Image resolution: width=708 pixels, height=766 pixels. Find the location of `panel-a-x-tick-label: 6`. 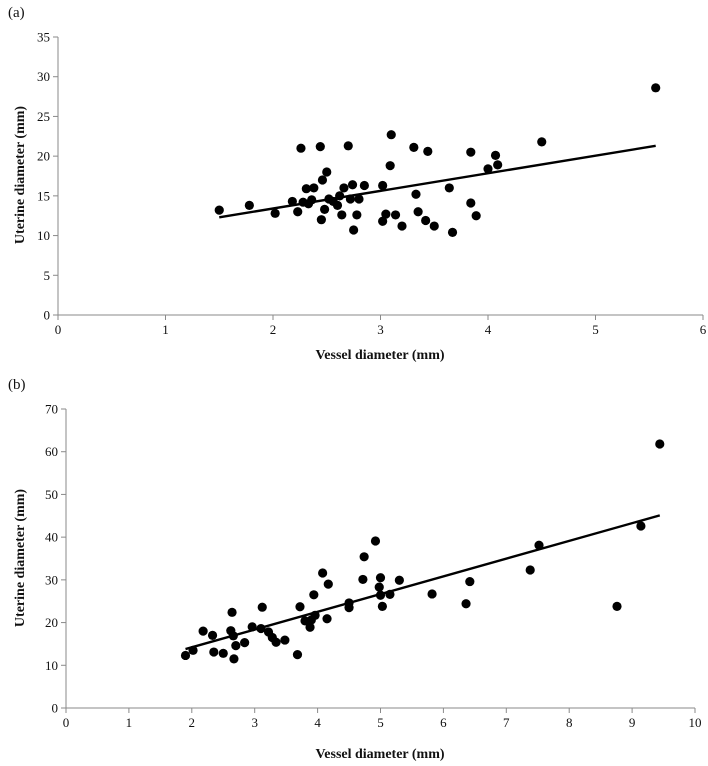

panel-a-x-tick-label: 6 is located at coordinates (703, 329).